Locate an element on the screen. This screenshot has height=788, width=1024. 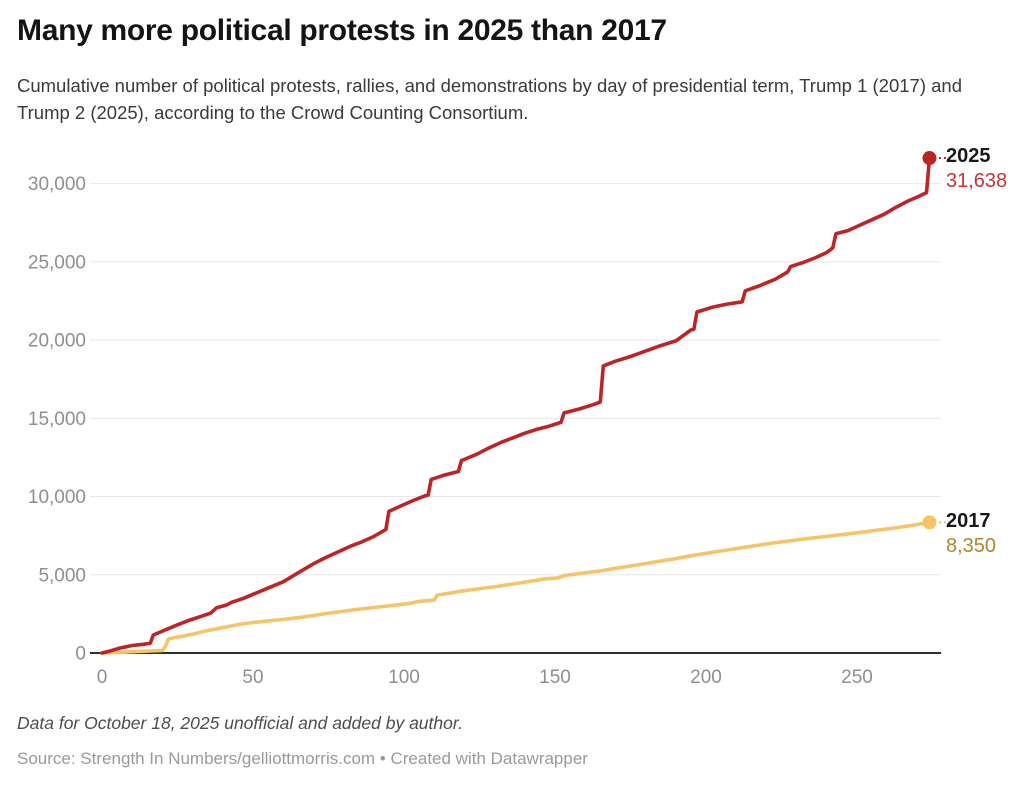
x-tick-label: 50 is located at coordinates (252, 677).